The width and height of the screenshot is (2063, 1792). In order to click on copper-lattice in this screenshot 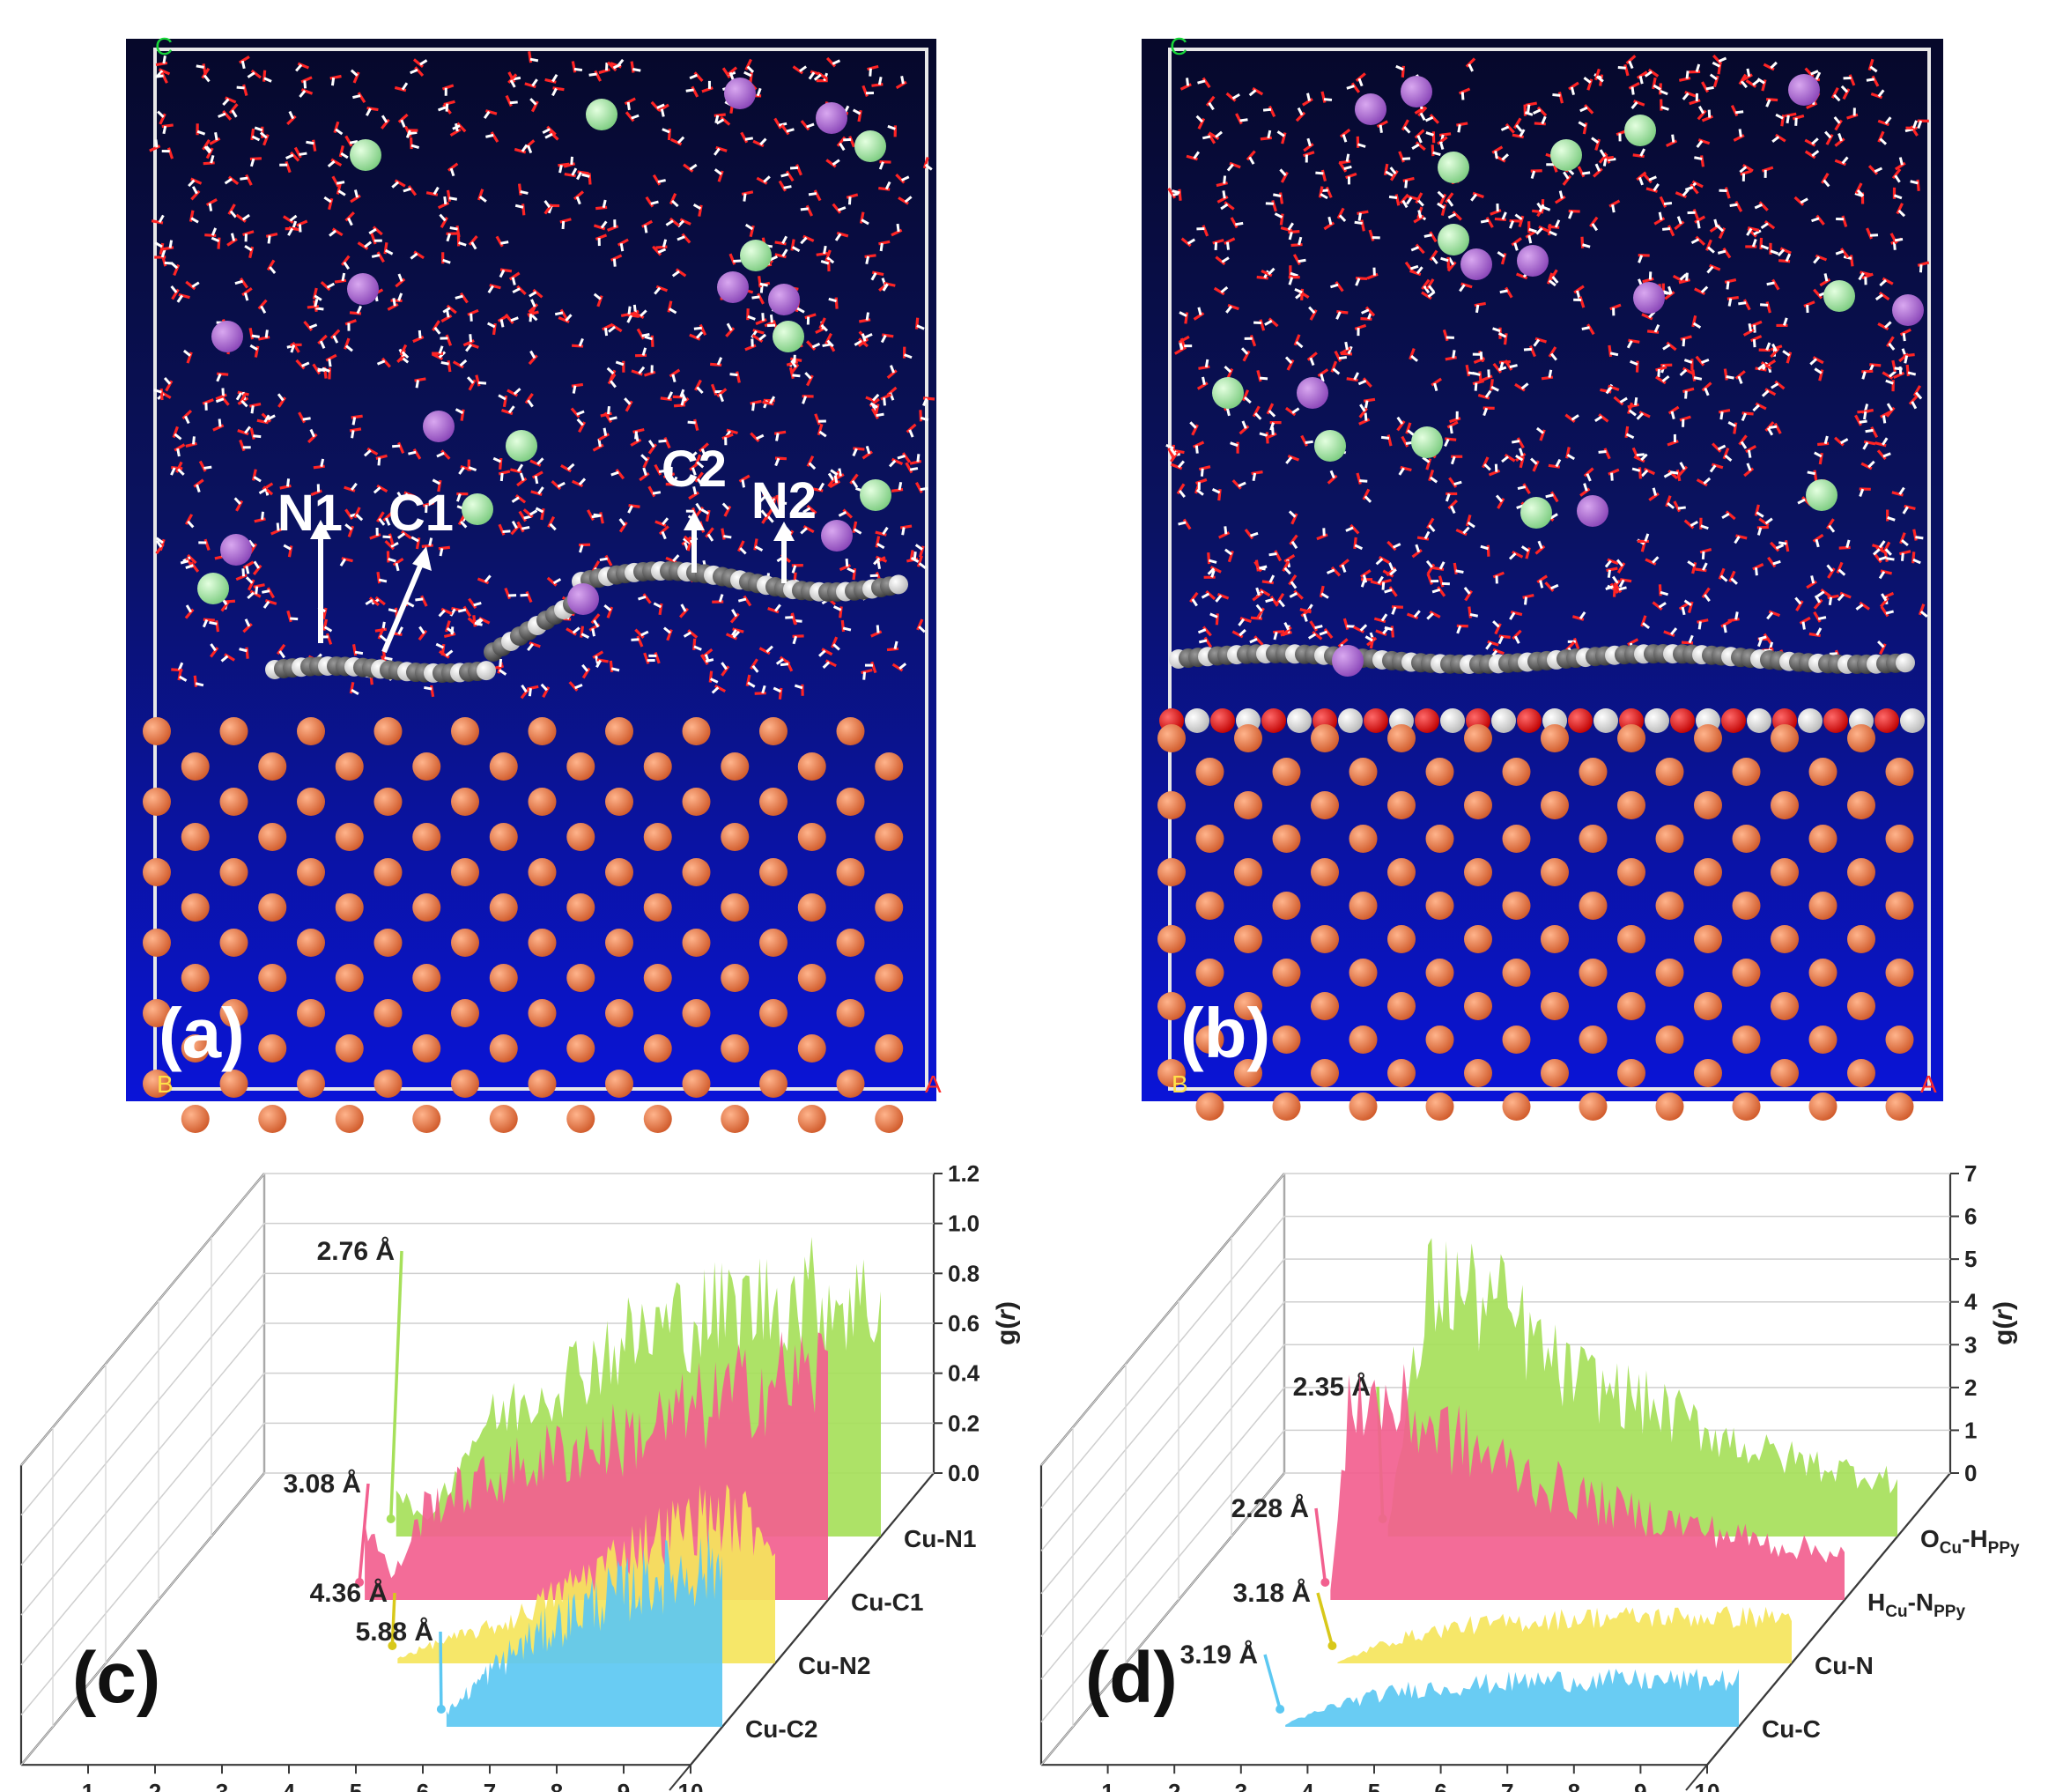, I will do `click(523, 925)`.